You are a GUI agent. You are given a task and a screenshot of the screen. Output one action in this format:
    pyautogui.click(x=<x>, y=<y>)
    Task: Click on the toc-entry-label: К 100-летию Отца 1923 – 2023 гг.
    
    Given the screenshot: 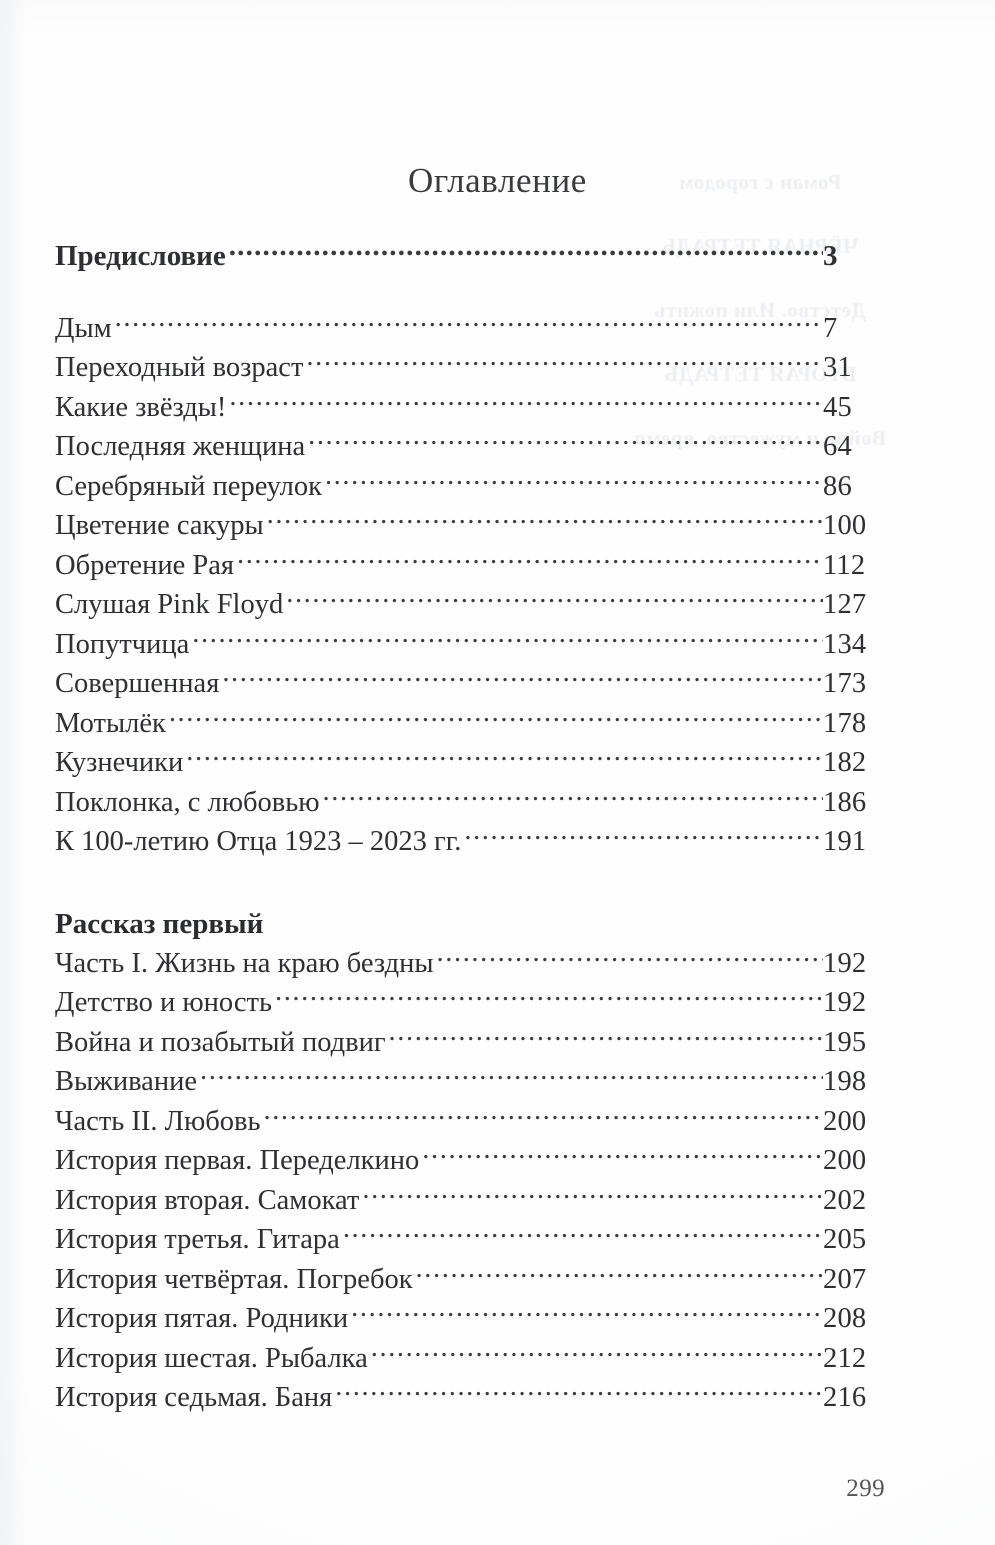 What is the action you would take?
    pyautogui.click(x=258, y=841)
    